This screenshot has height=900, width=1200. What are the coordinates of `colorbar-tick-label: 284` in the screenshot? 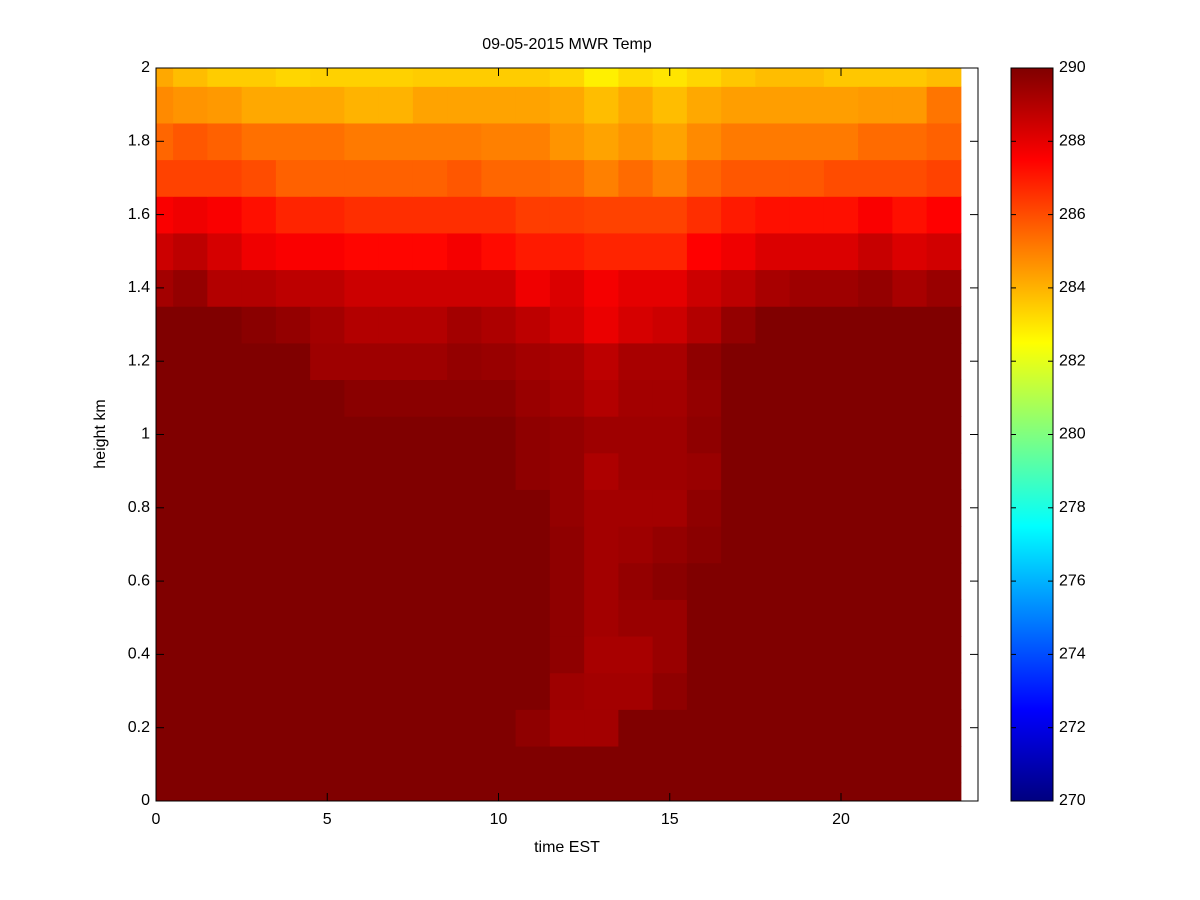 It's located at (1072, 287).